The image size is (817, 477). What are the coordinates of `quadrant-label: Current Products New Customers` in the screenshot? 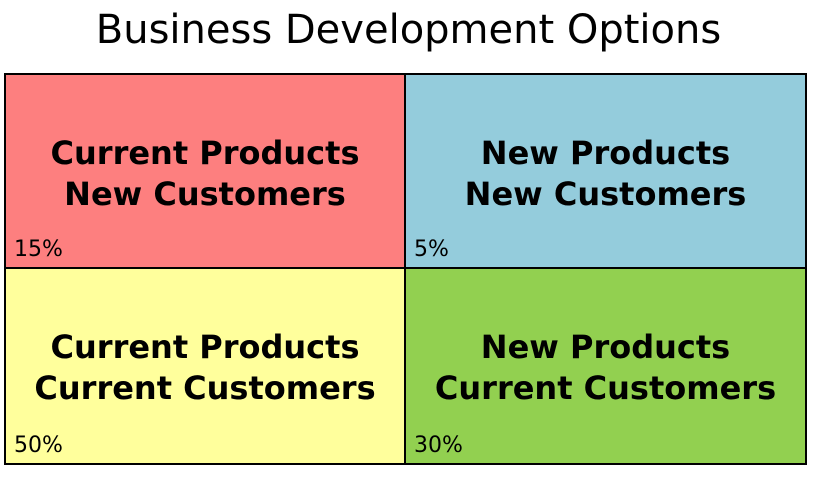 It's located at (205, 174).